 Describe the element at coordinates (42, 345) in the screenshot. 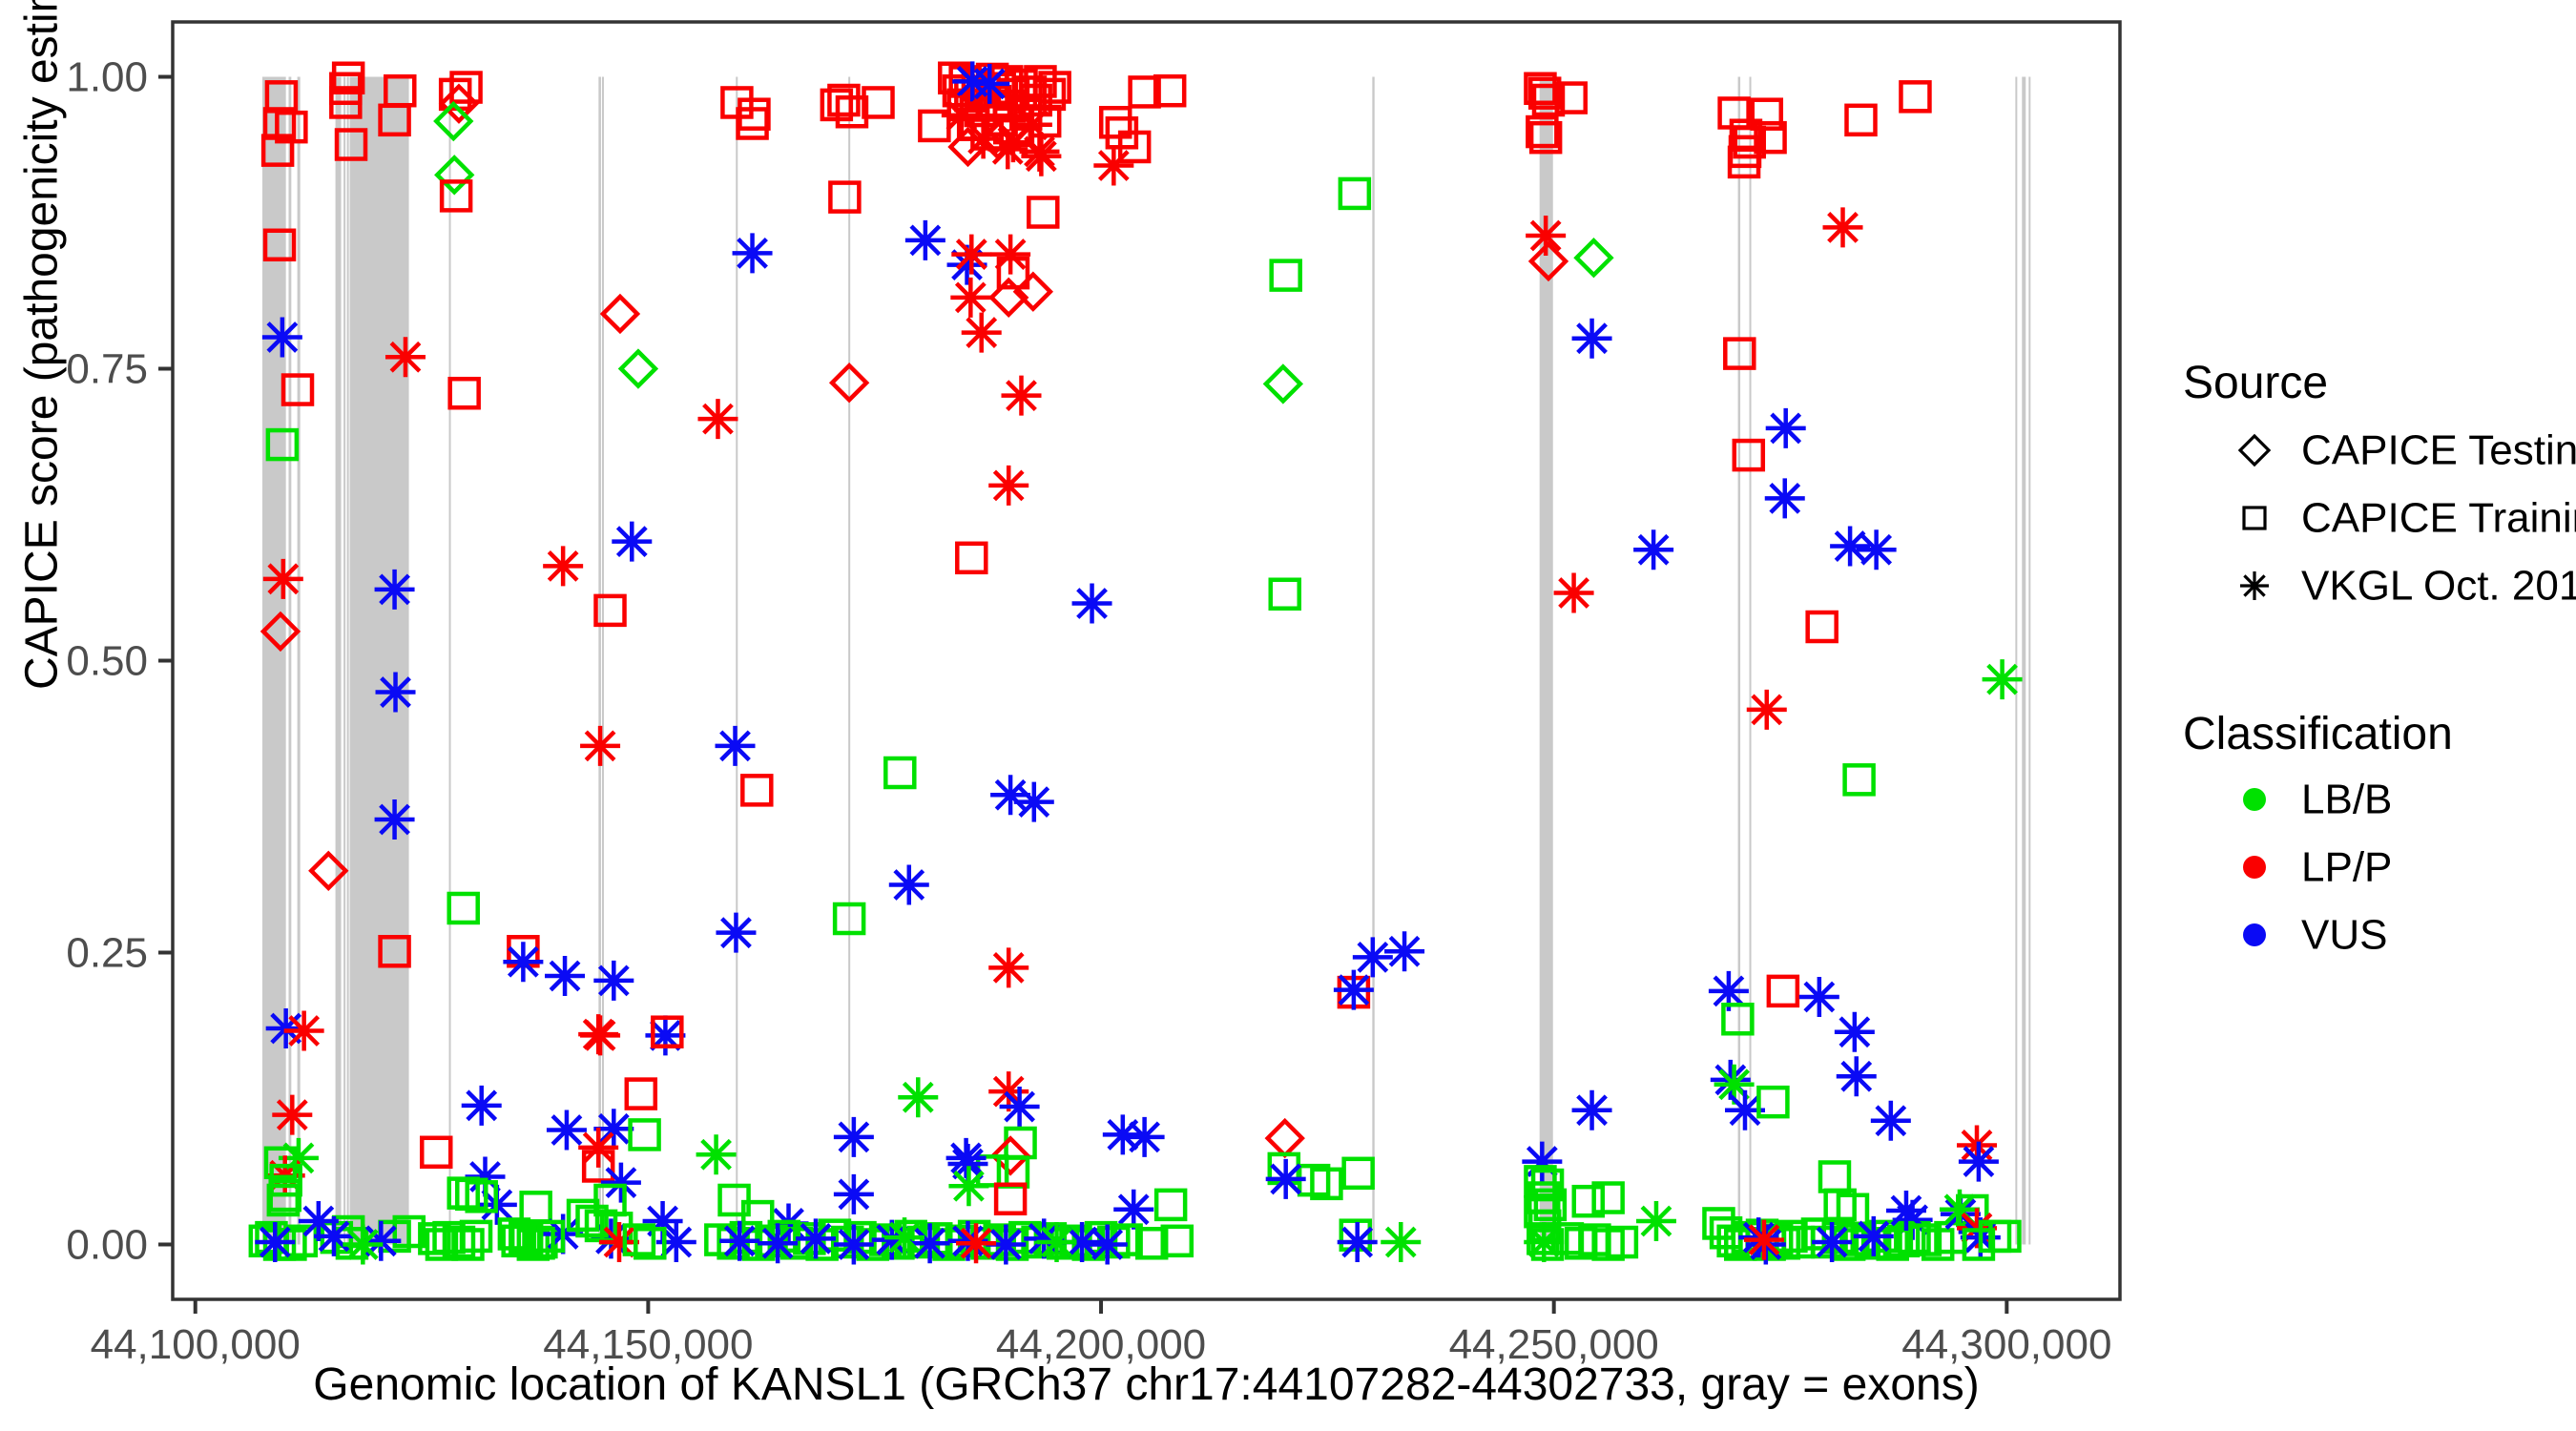

I see `y-axis-title: CAPICE score (pathogenicity estimate)` at that location.